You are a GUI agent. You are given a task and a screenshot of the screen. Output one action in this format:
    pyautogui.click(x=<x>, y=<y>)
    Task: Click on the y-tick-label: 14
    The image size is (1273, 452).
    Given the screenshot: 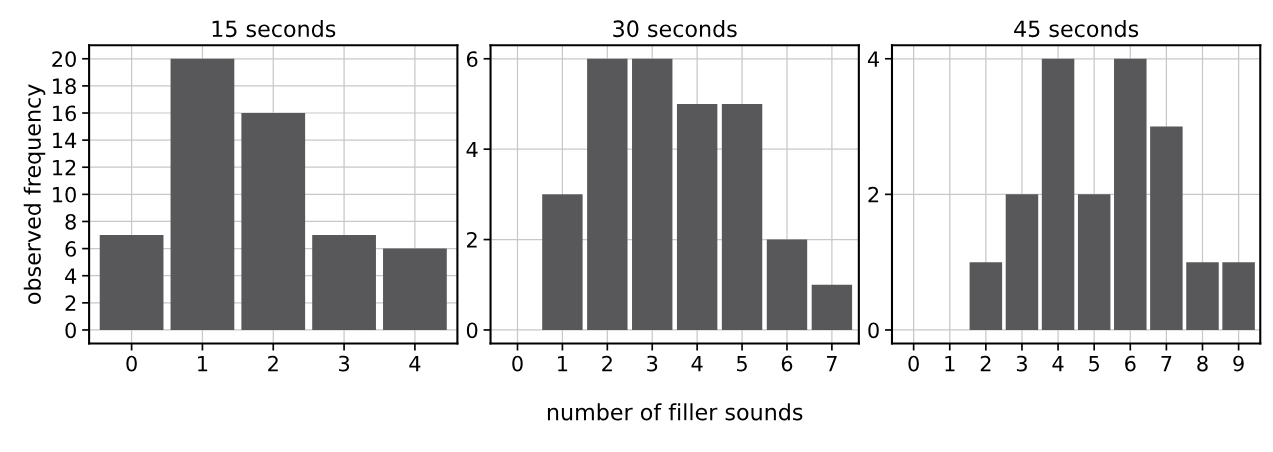 What is the action you would take?
    pyautogui.click(x=65, y=140)
    